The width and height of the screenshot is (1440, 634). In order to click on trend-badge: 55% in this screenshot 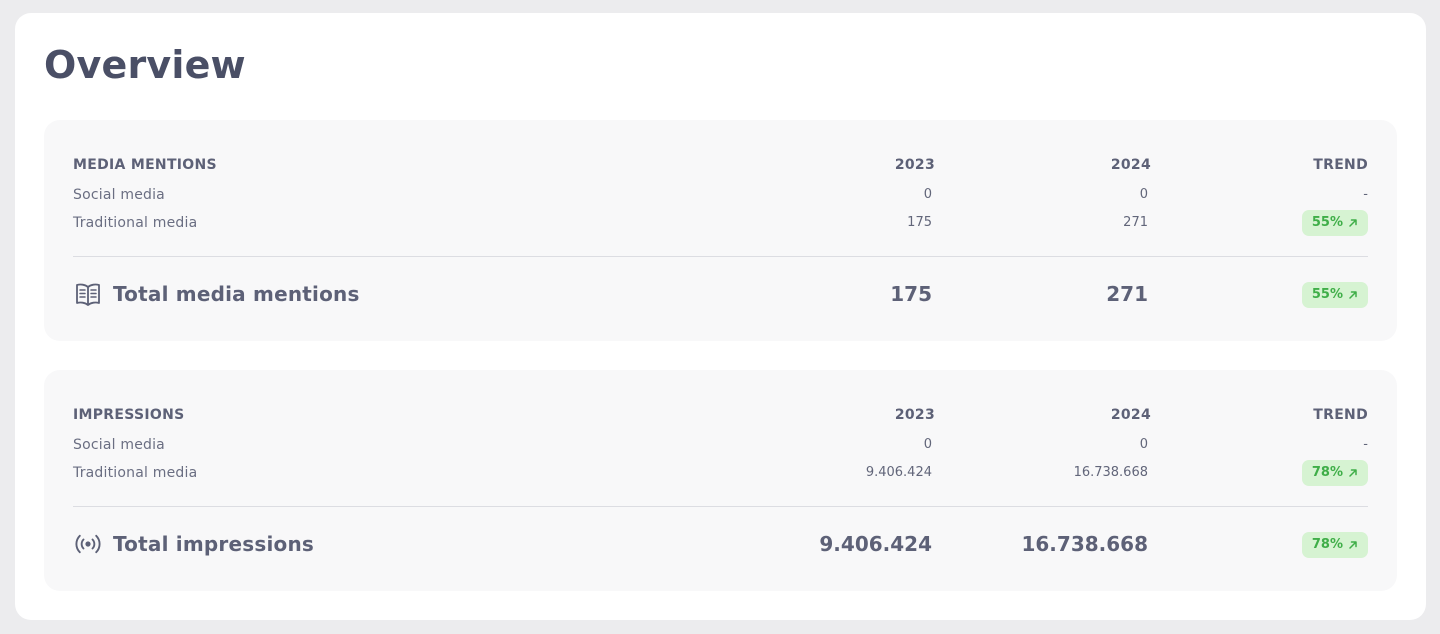, I will do `click(1334, 223)`.